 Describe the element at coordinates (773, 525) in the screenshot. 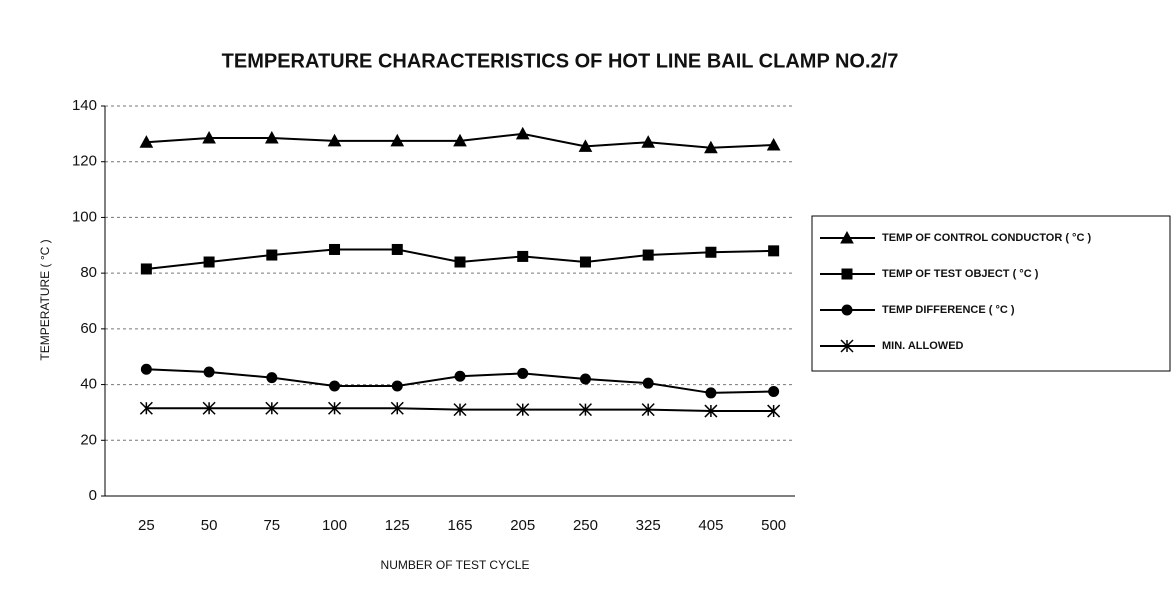

I see `x-tick-label: 500` at that location.